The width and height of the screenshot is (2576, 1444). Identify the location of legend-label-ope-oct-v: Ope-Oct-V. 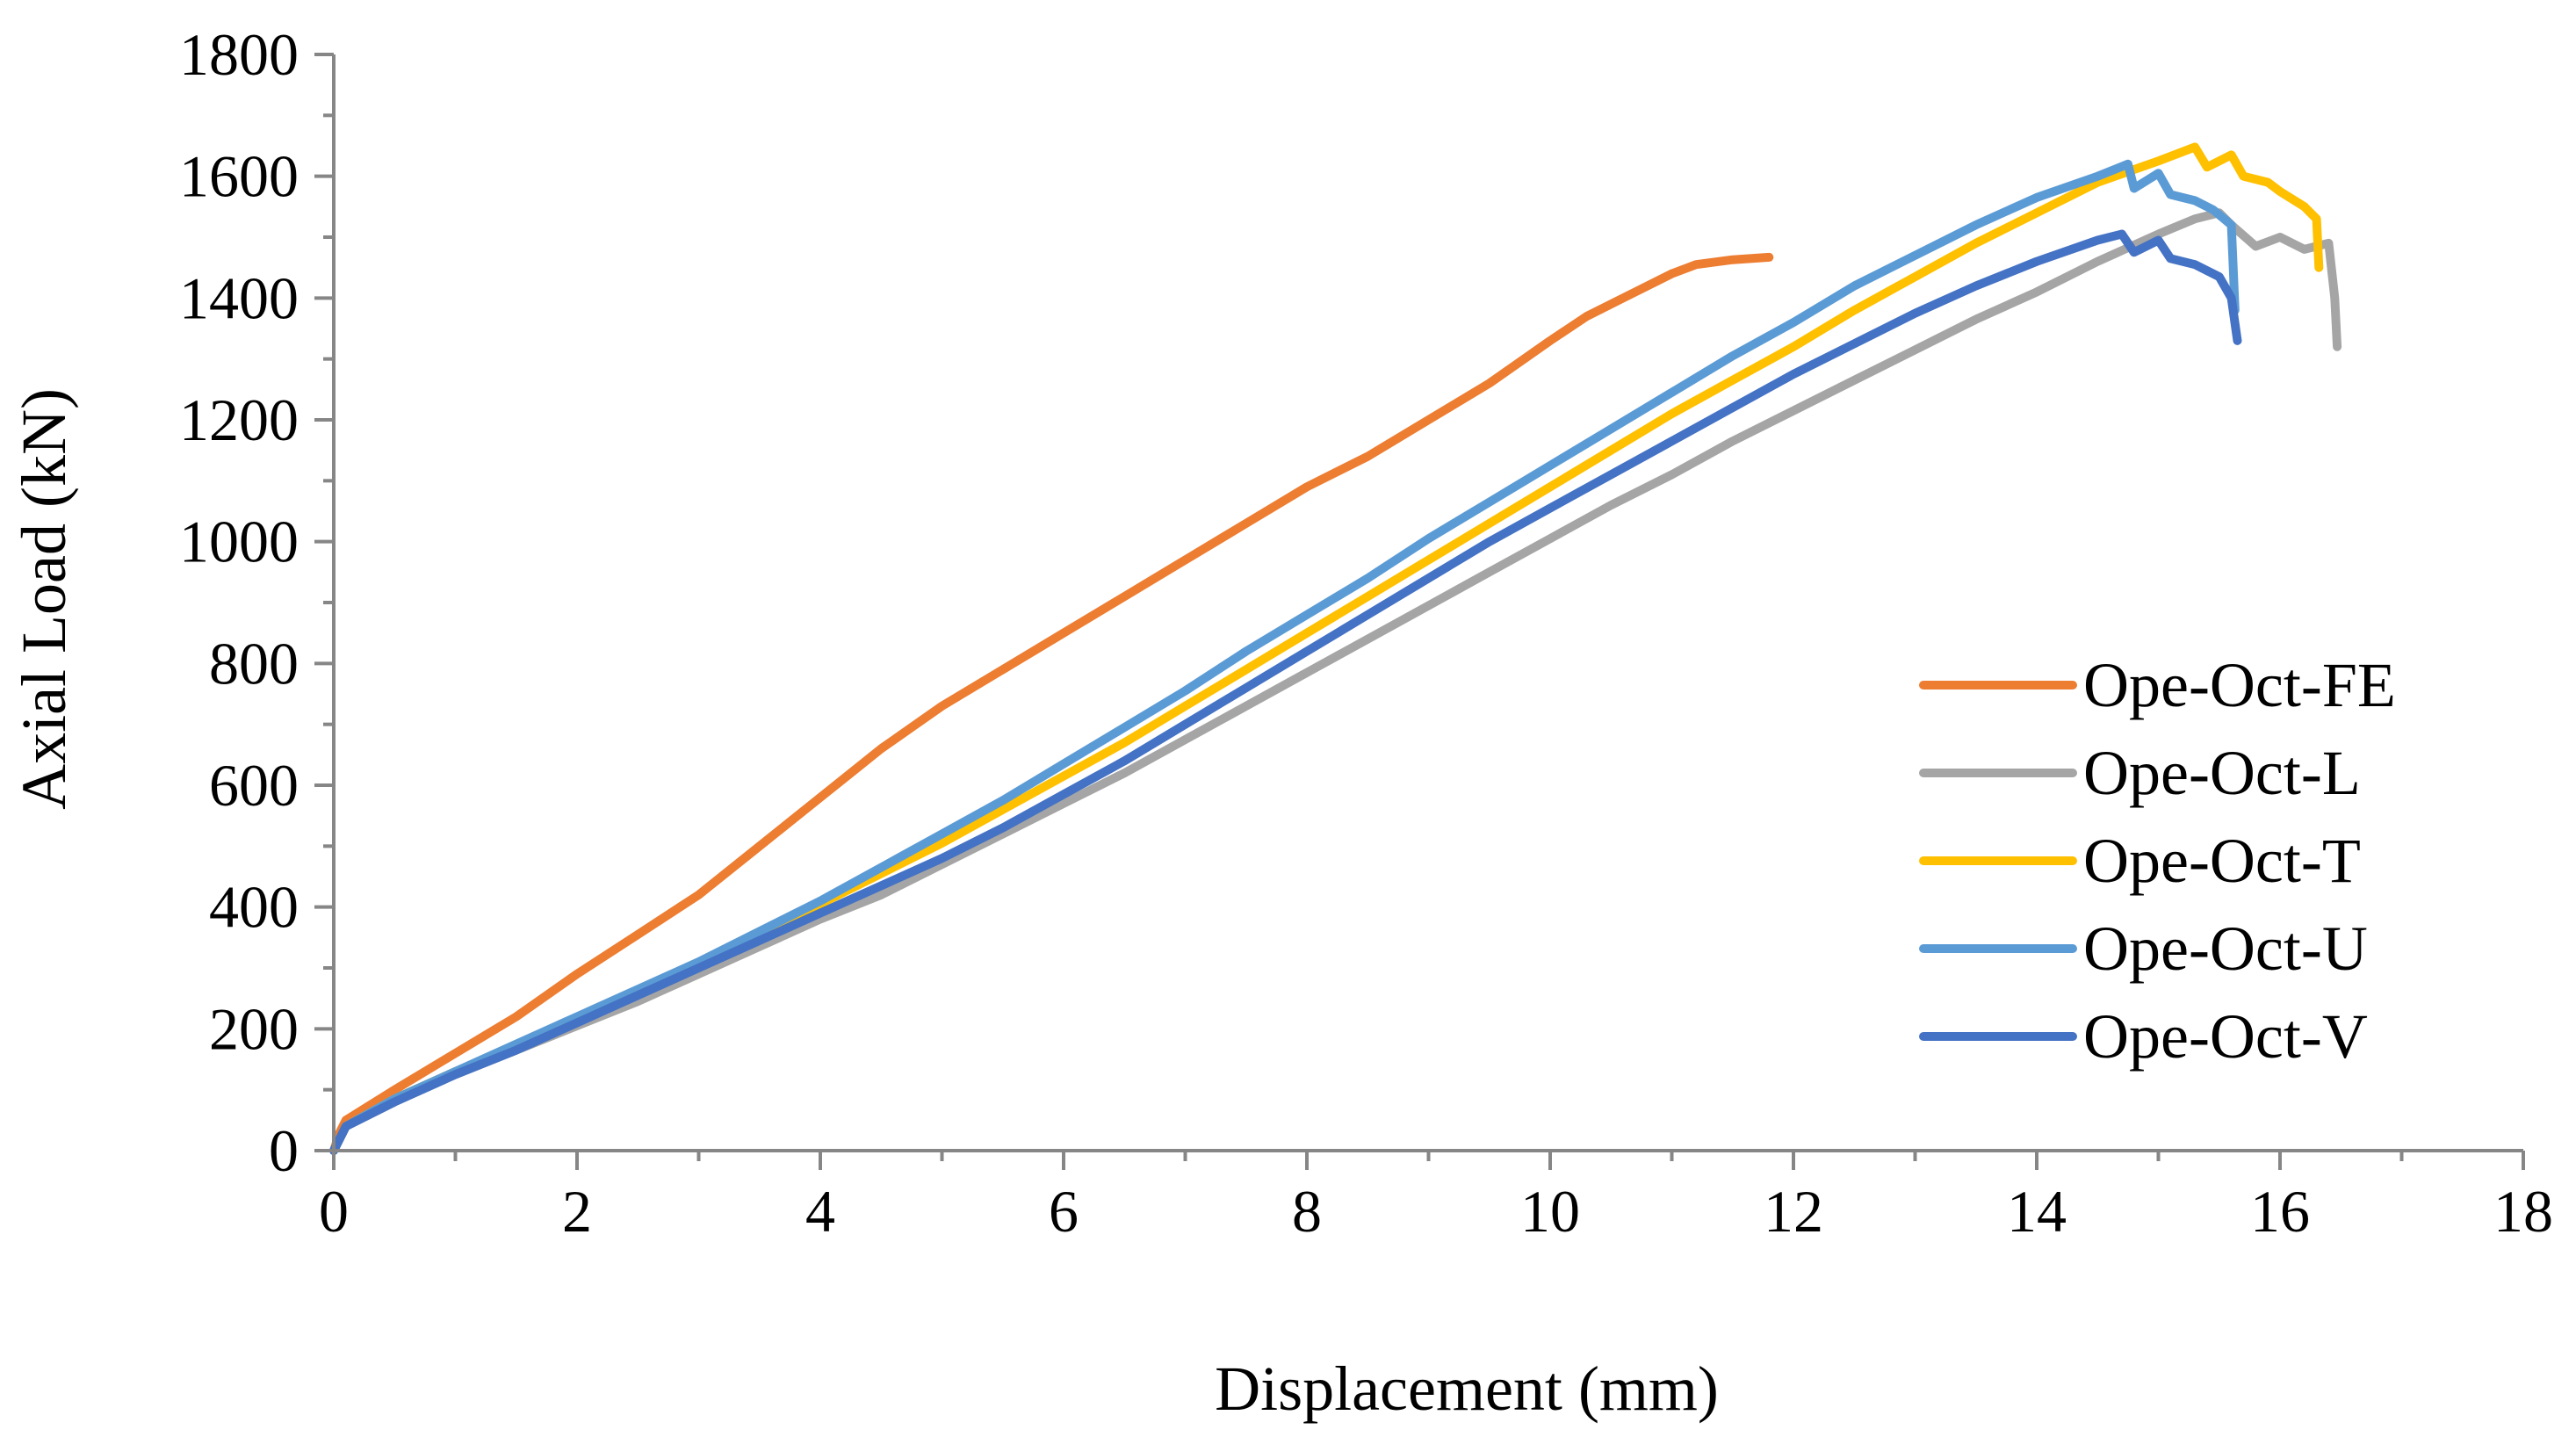
(2225, 1036).